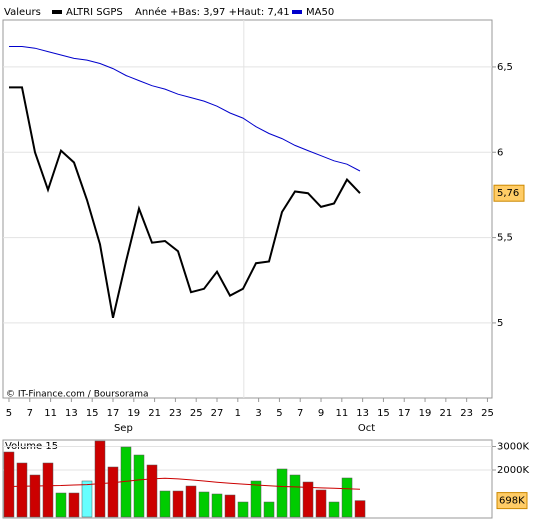 This screenshot has height=522, width=542. What do you see at coordinates (500, 323) in the screenshot?
I see `y-tick-label: 5` at bounding box center [500, 323].